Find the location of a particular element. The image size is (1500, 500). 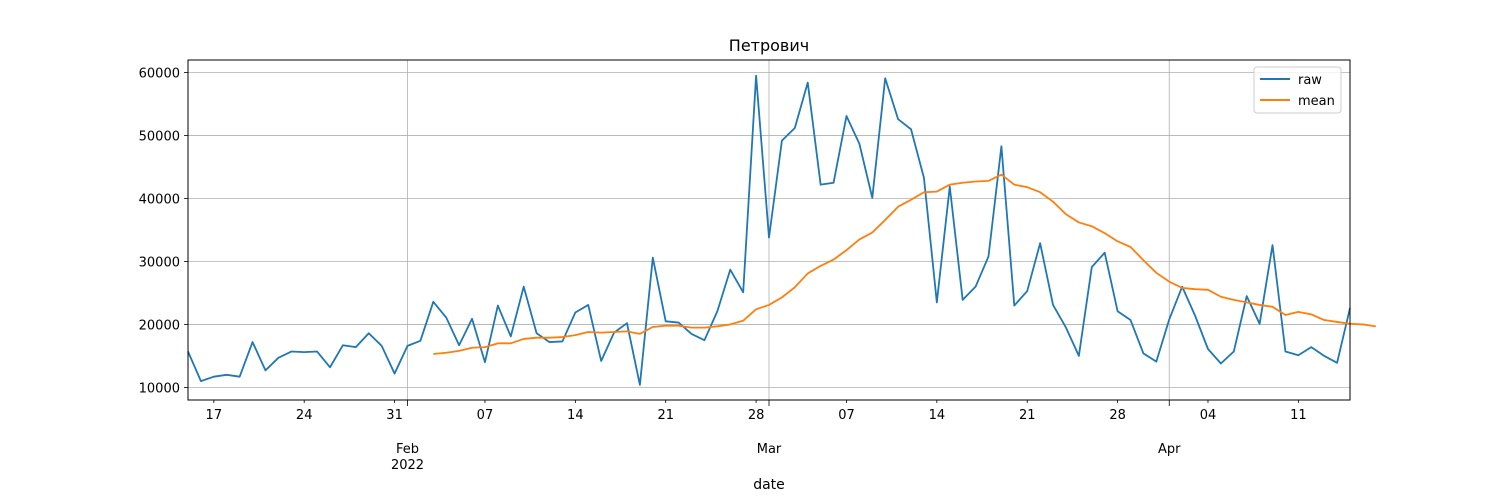

x-major-tick-label: Apr is located at coordinates (1169, 449).